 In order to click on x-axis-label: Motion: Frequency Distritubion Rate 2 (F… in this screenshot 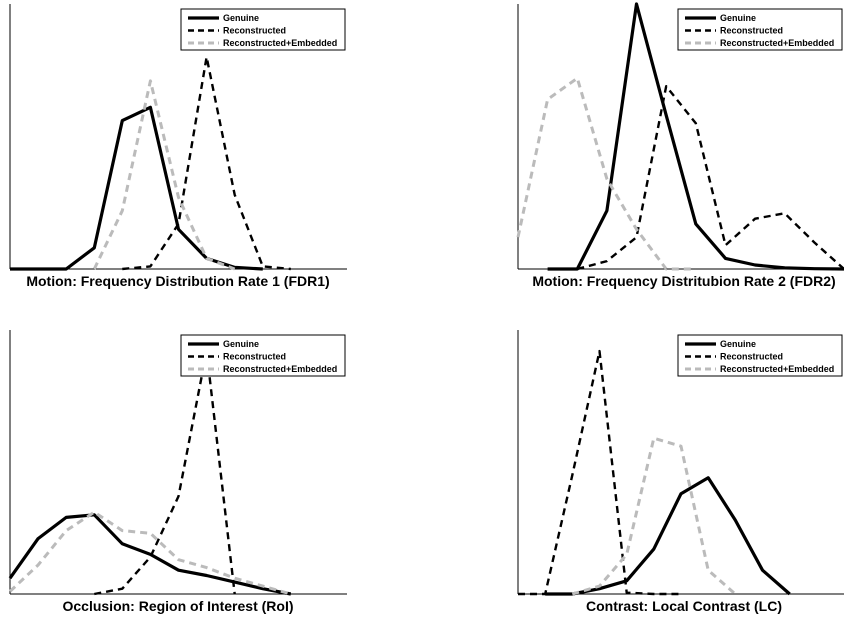, I will do `click(683, 281)`.